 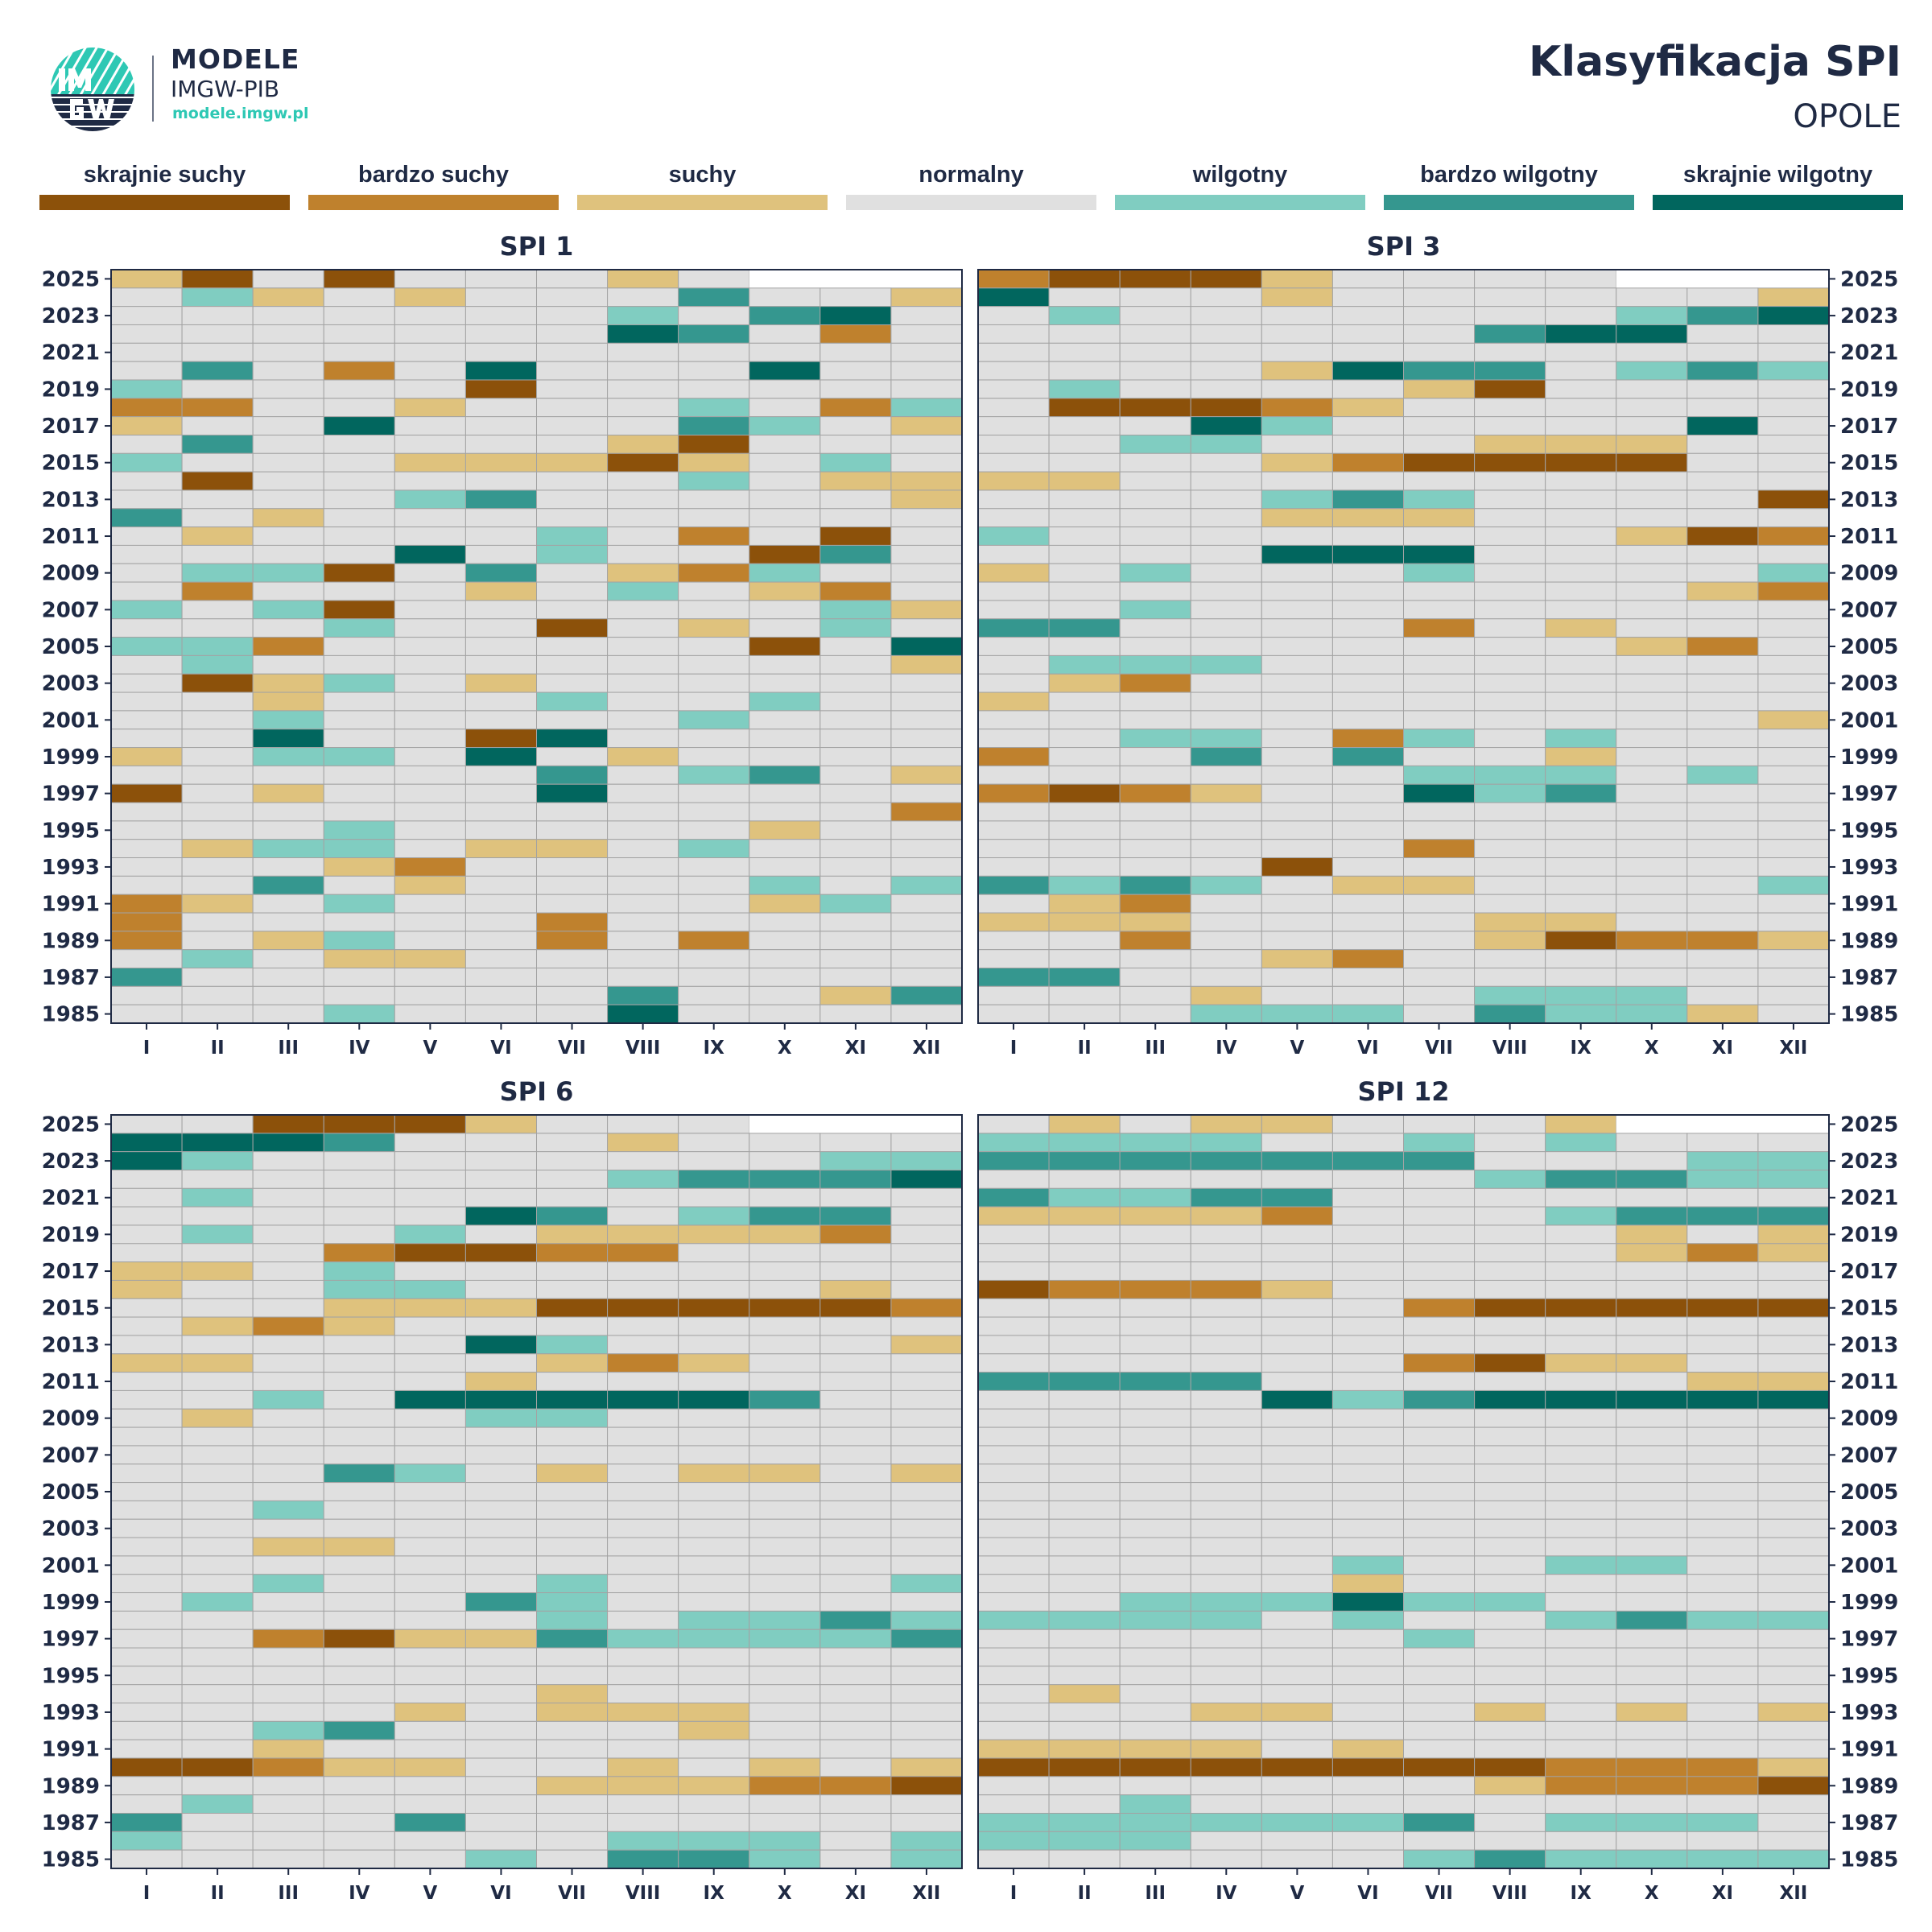 What do you see at coordinates (500, 1893) in the screenshot?
I see `month-label: VI` at bounding box center [500, 1893].